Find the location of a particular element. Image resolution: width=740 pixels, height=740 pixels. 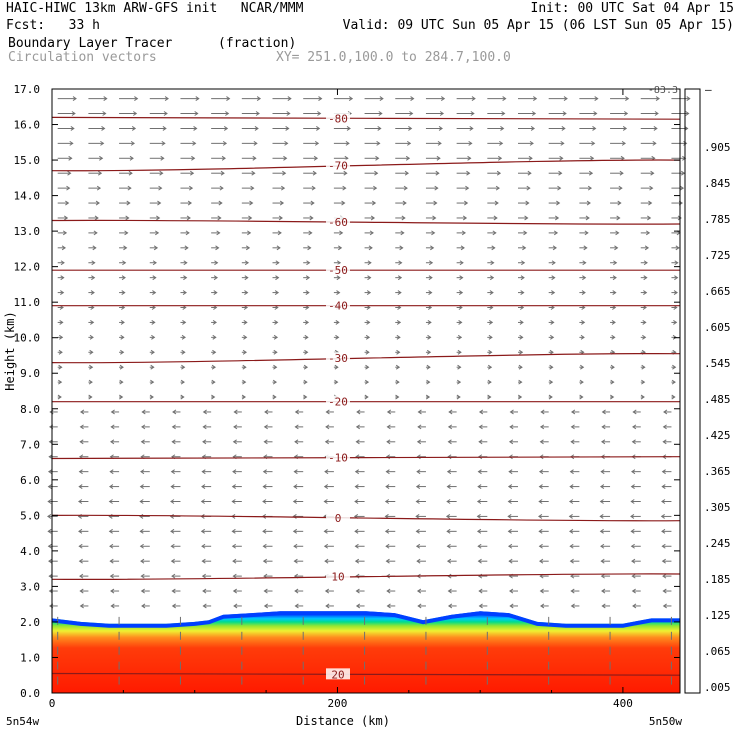

colorbar-label: .065 is located at coordinates (717, 651).